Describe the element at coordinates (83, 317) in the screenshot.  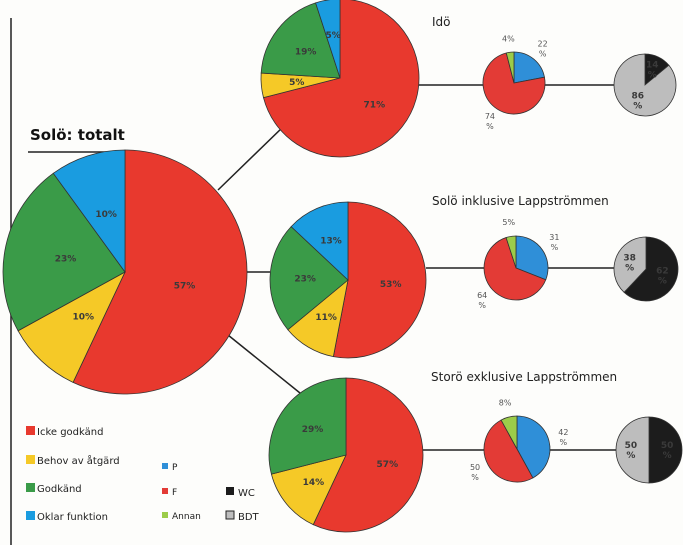
I see `total-label-behov_av_atgard: 10%` at that location.